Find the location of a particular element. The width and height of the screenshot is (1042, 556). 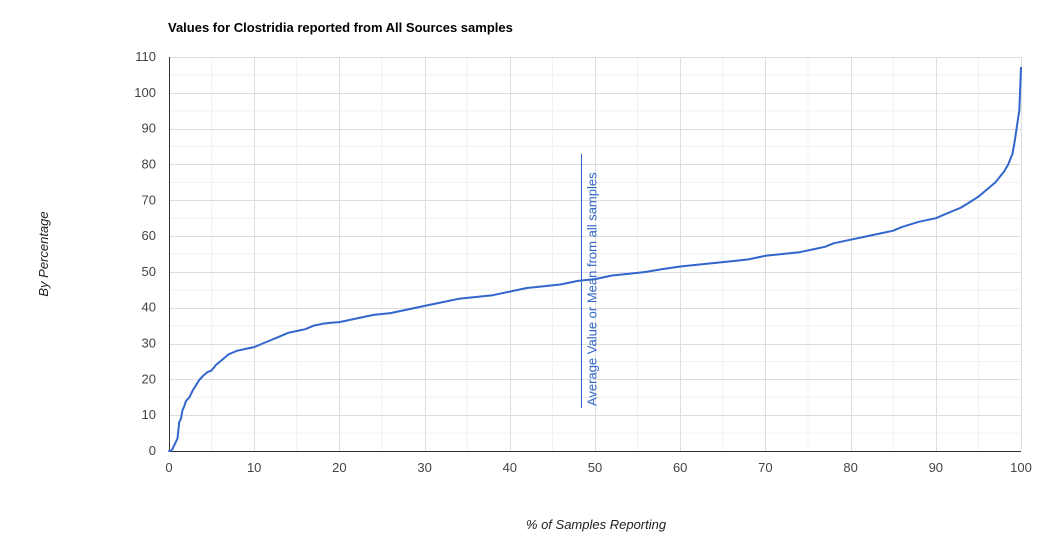

y-tick-label: 100 is located at coordinates (145, 92).